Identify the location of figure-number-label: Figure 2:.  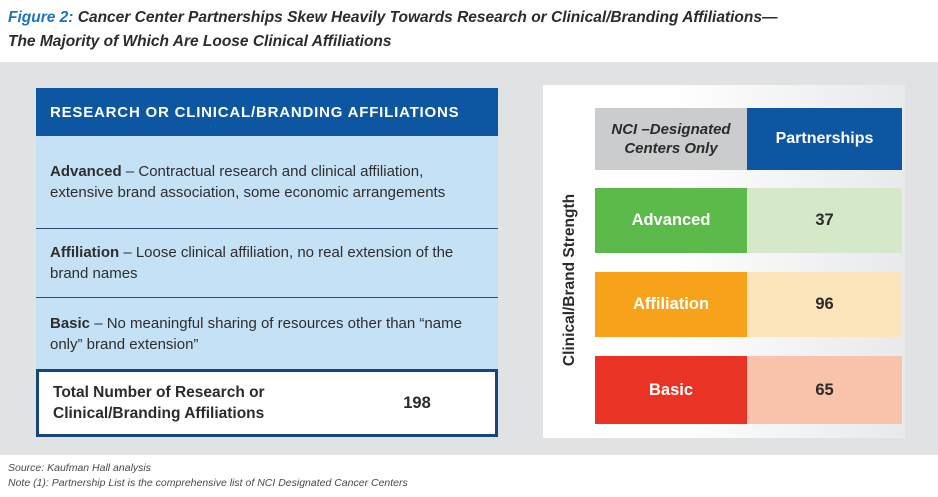
(41, 17).